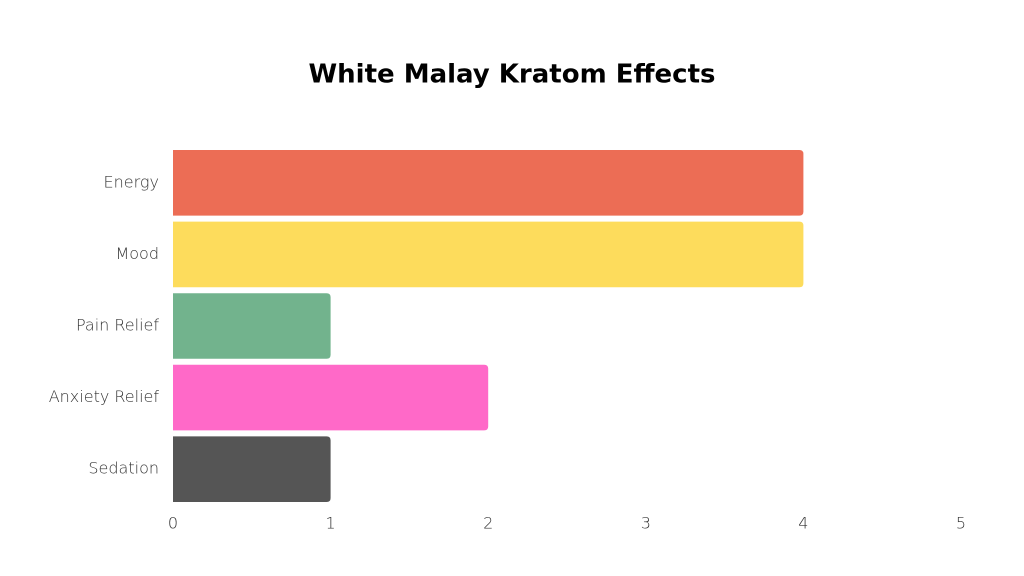 The image size is (1024, 576). What do you see at coordinates (137, 253) in the screenshot?
I see `y-tick-label: Mood` at bounding box center [137, 253].